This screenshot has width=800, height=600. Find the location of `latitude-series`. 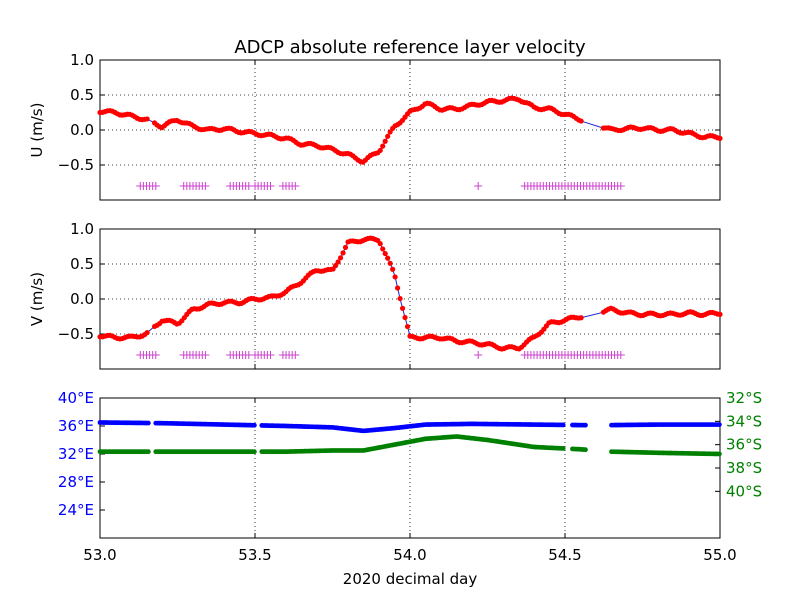

latitude-series is located at coordinates (409, 445).